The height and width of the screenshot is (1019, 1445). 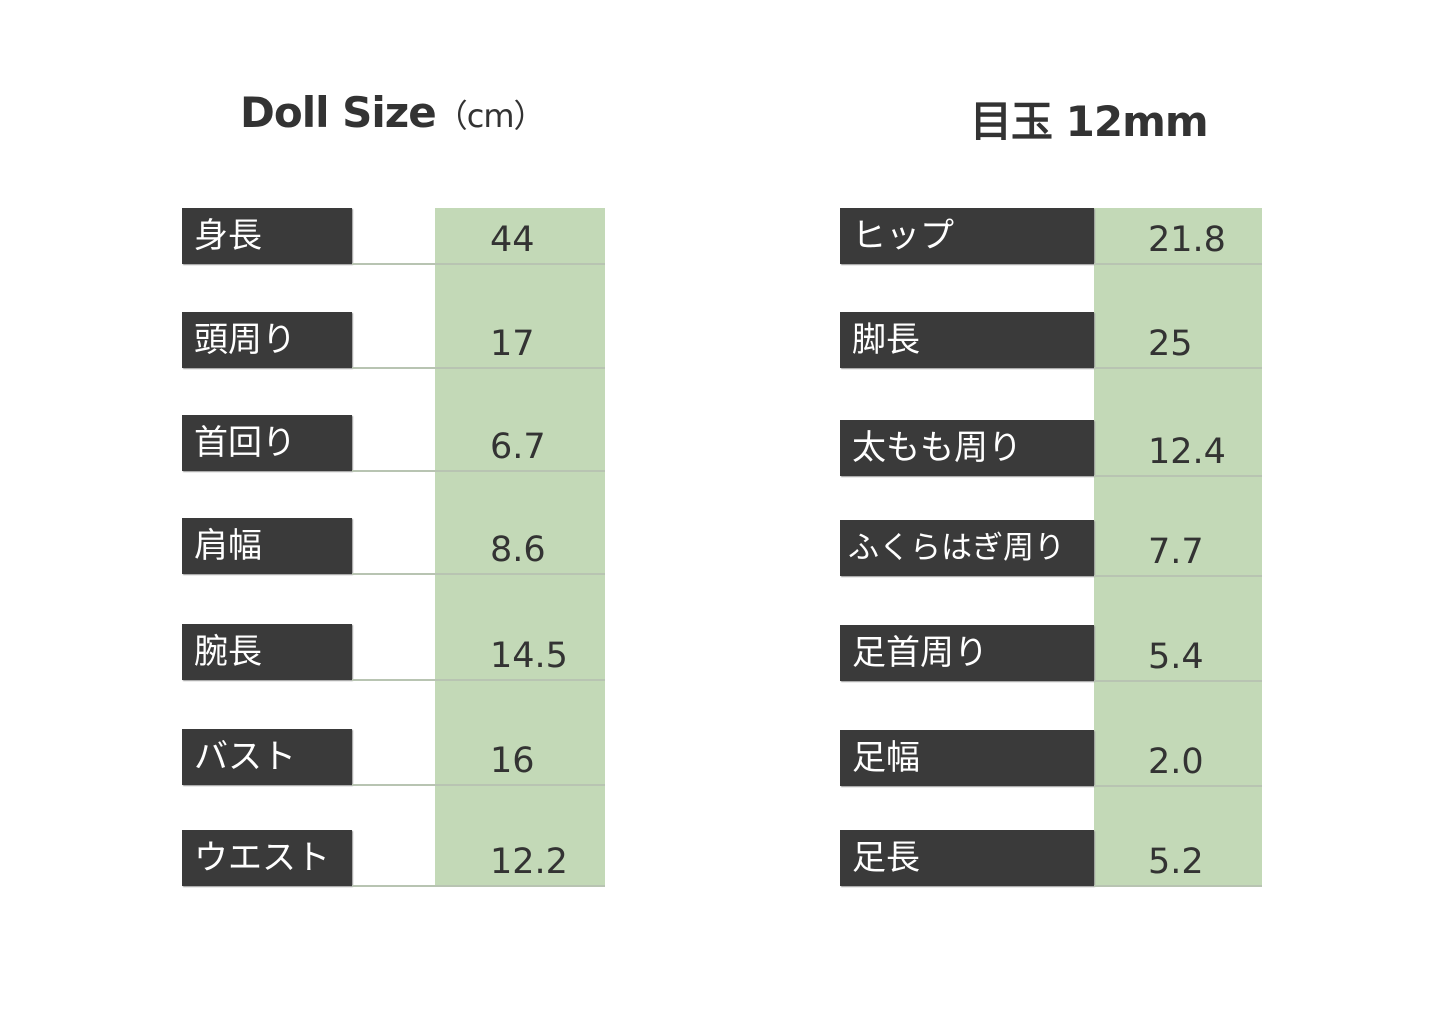 I want to click on measurement-label: 脚長, so click(x=967, y=340).